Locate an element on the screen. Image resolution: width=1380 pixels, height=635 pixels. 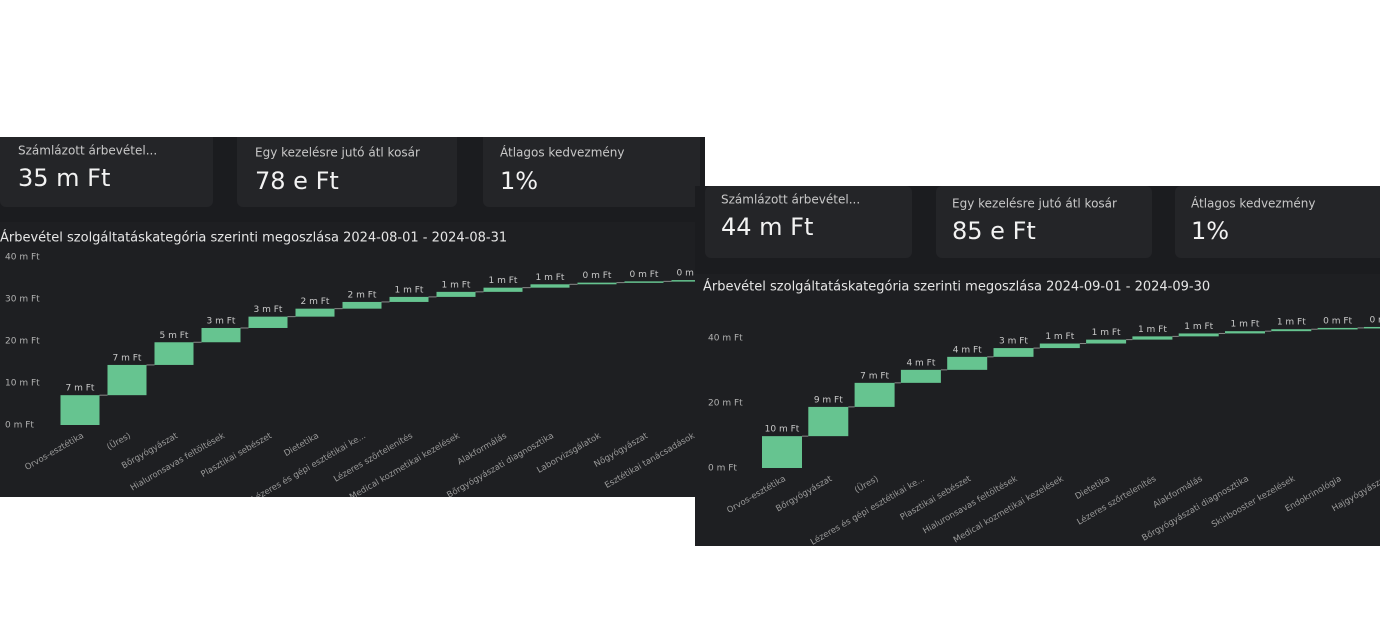
data-label: 5 m Ft is located at coordinates (174, 336).